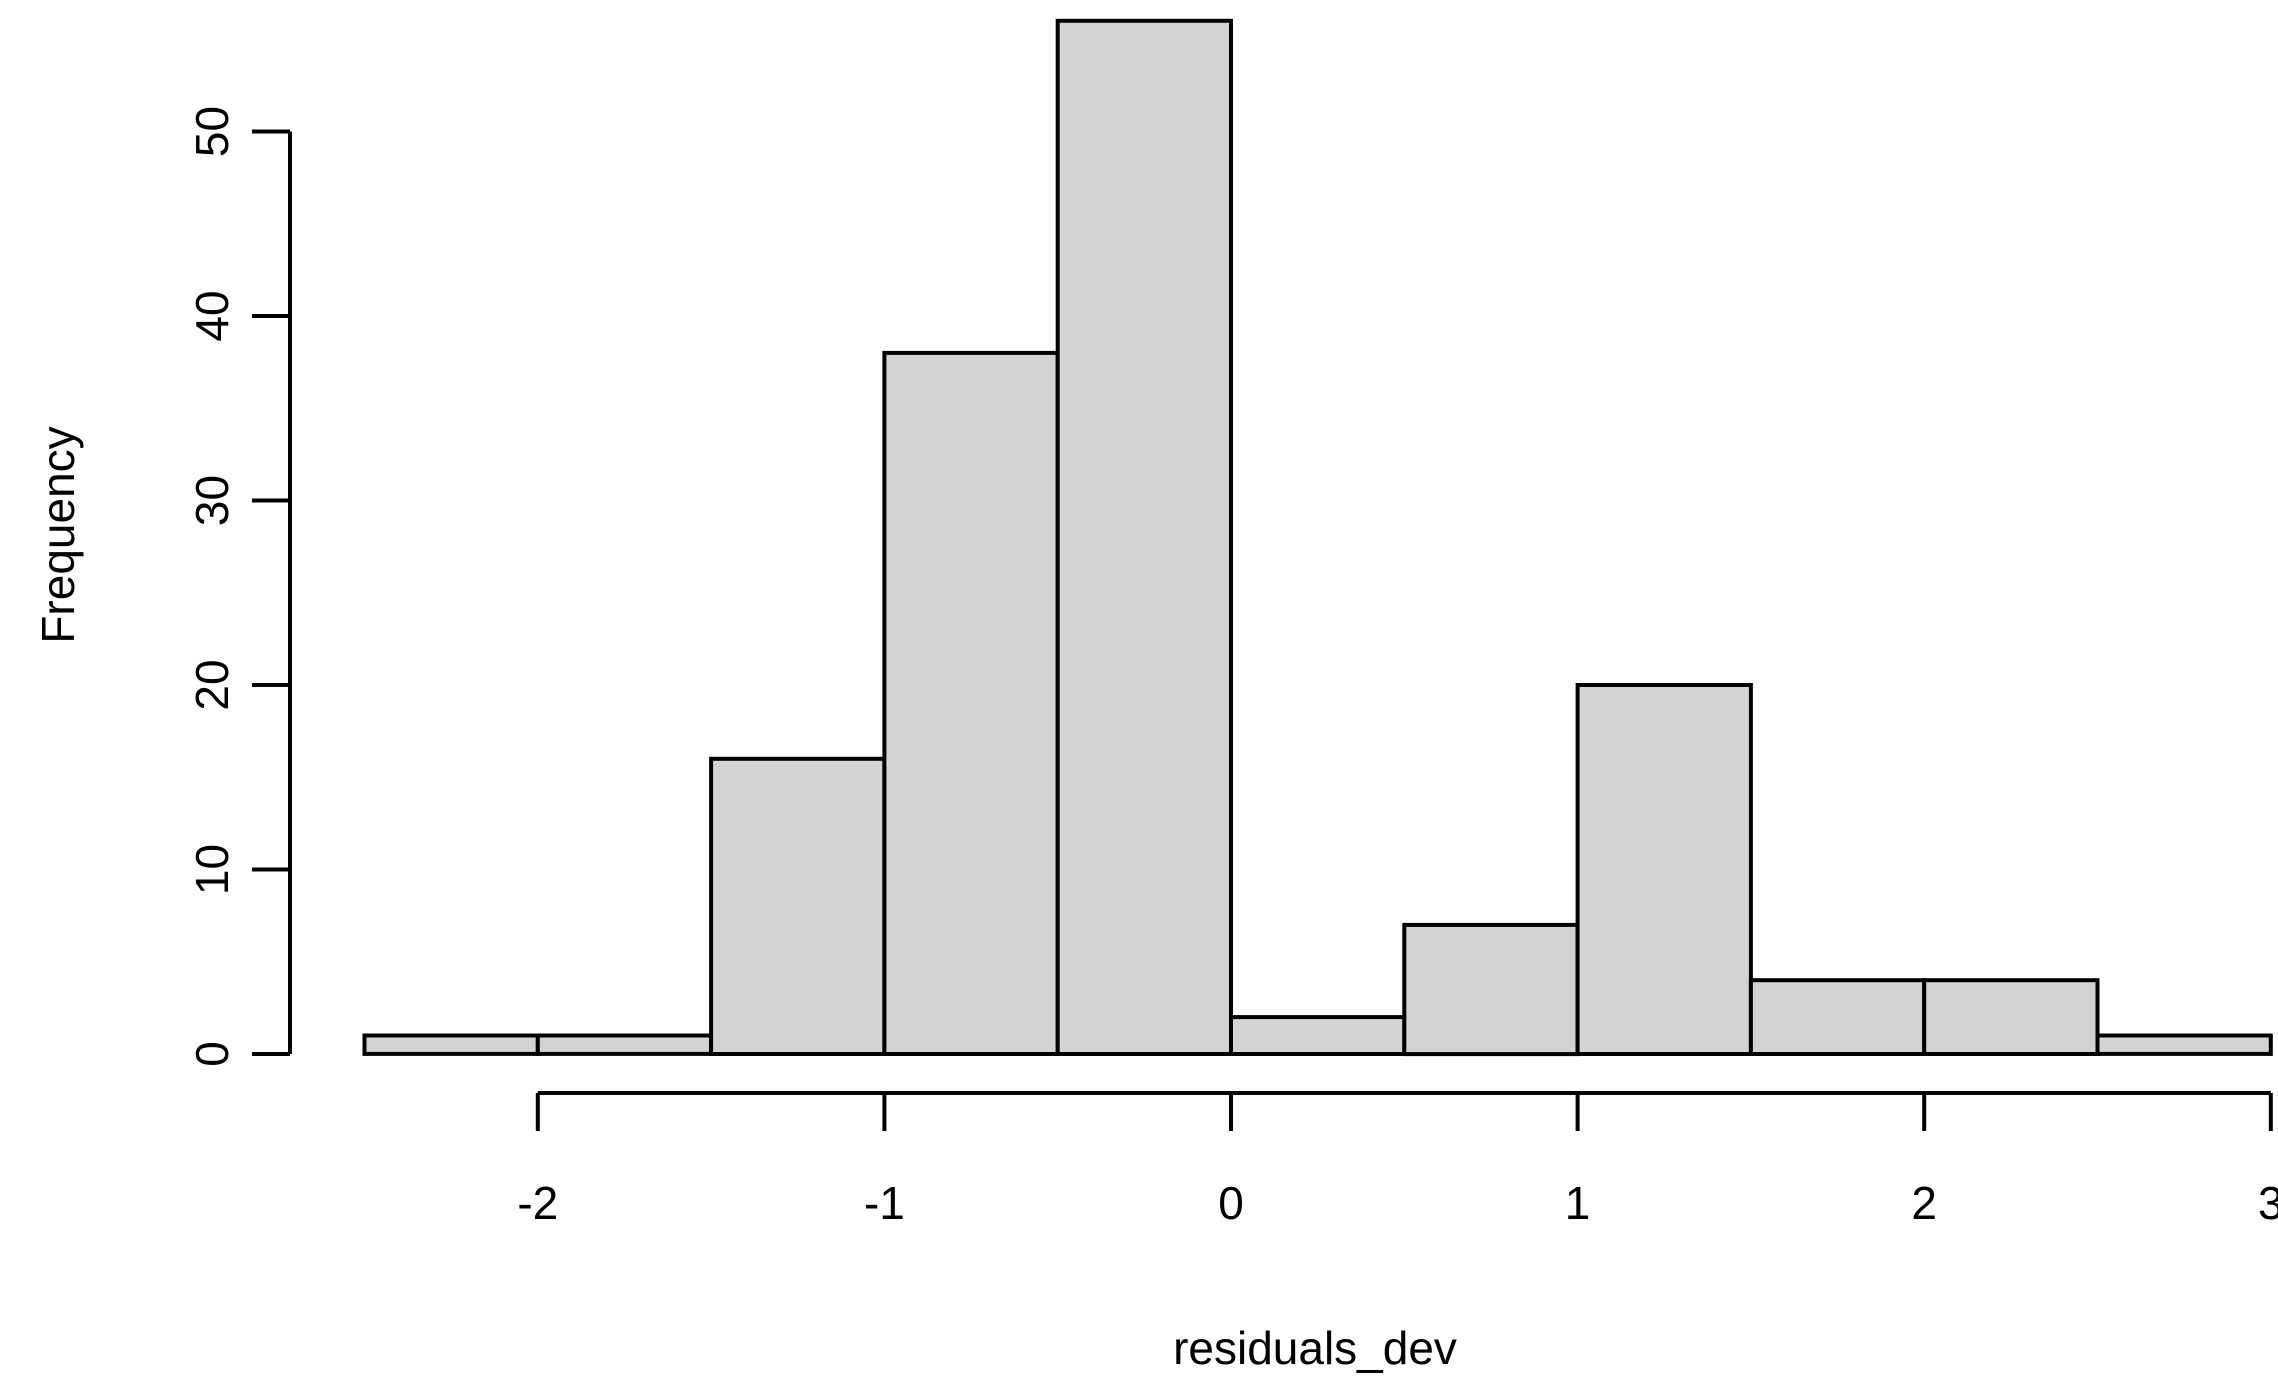  I want to click on x-tick-label: 3, so click(2268, 1203).